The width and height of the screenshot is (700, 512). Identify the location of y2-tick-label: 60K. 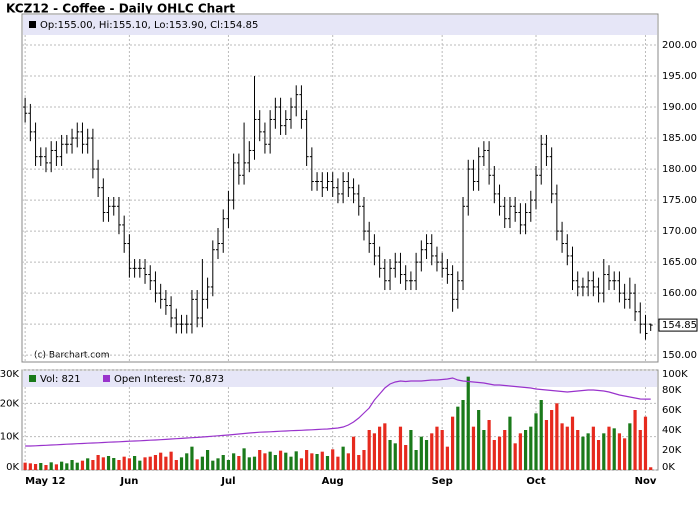
(672, 410).